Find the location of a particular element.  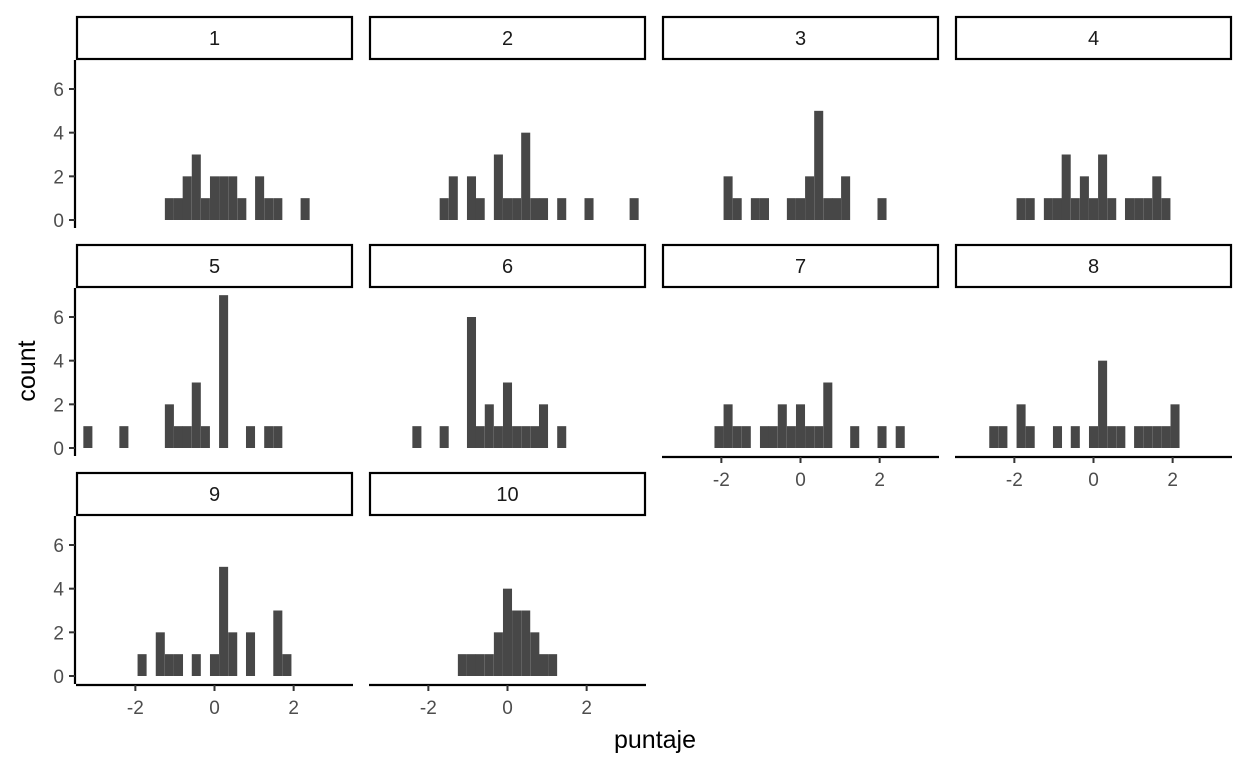

facet-panel: 6 is located at coordinates (507, 345).